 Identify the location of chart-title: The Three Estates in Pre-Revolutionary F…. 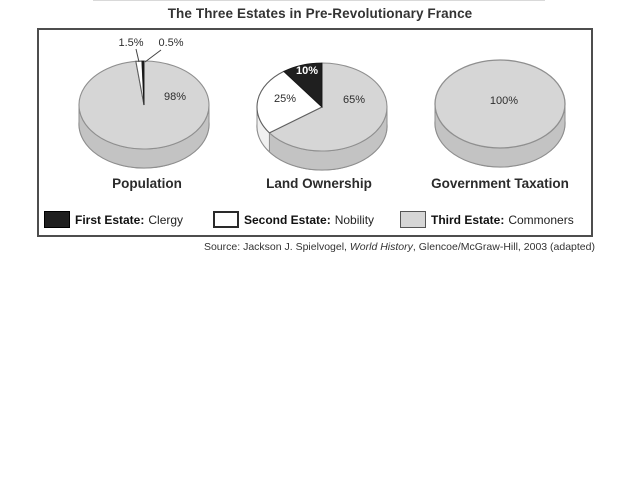
(320, 13).